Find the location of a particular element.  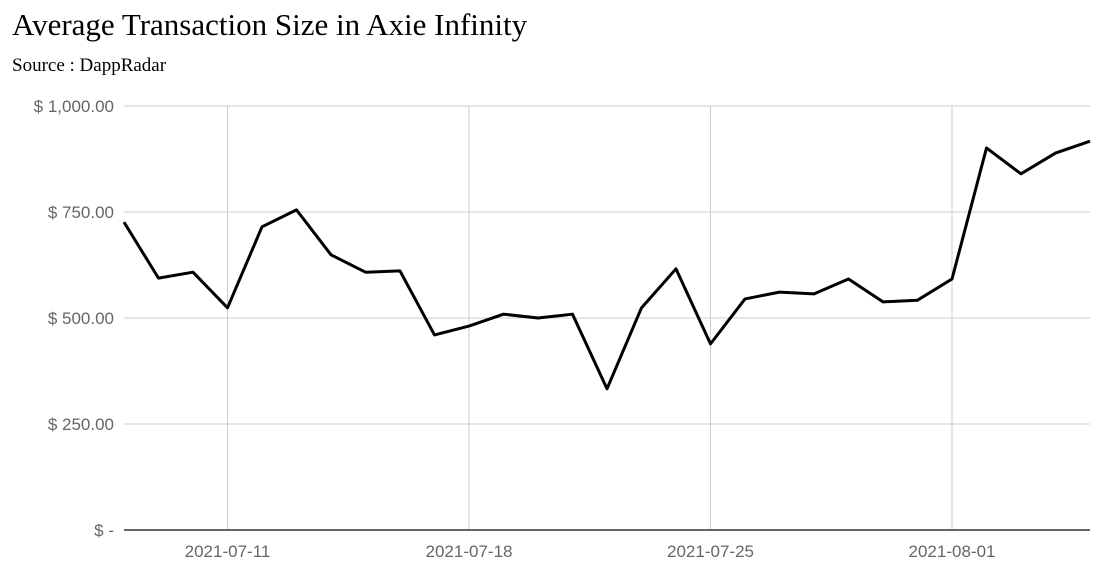

y-tick-label: $ - is located at coordinates (104, 530).